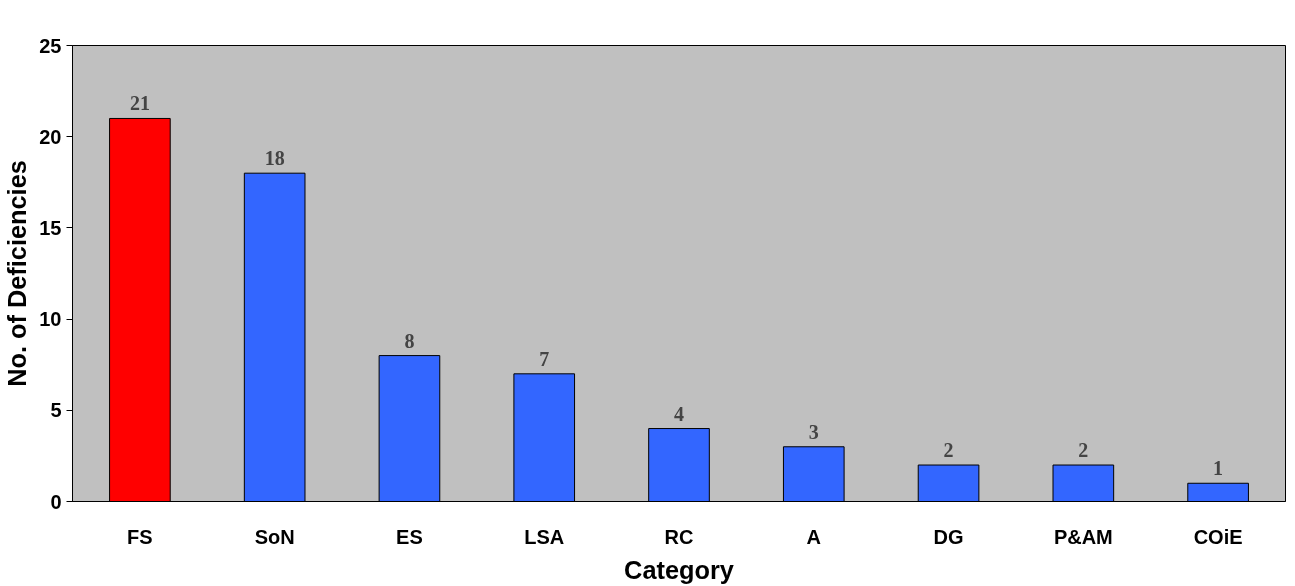  I want to click on data-label: 3, so click(813, 431).